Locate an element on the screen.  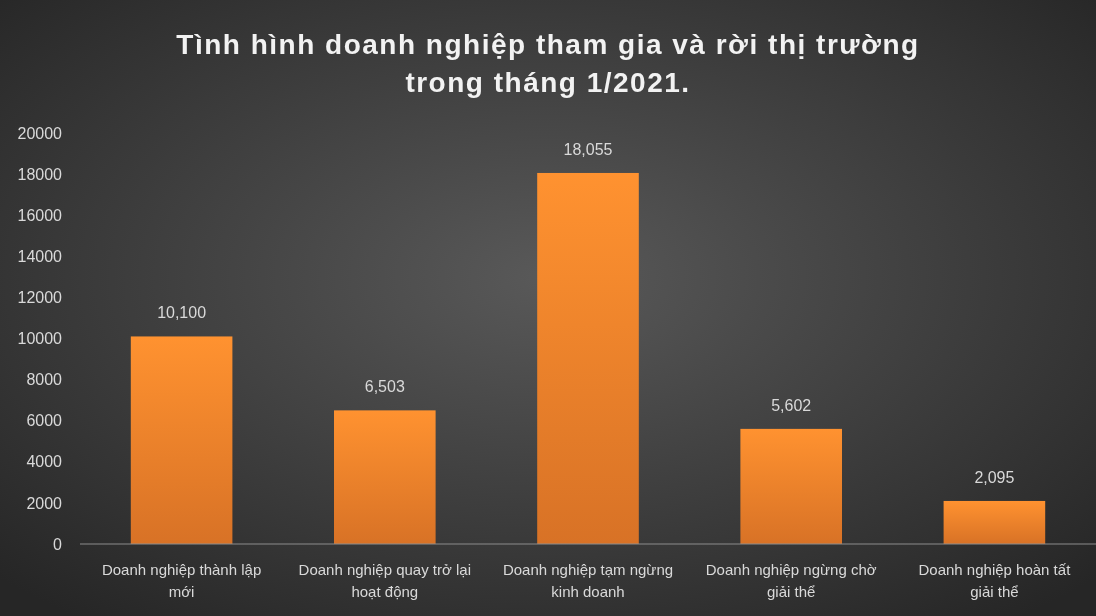
y-tick-label: 8000 is located at coordinates (44, 380).